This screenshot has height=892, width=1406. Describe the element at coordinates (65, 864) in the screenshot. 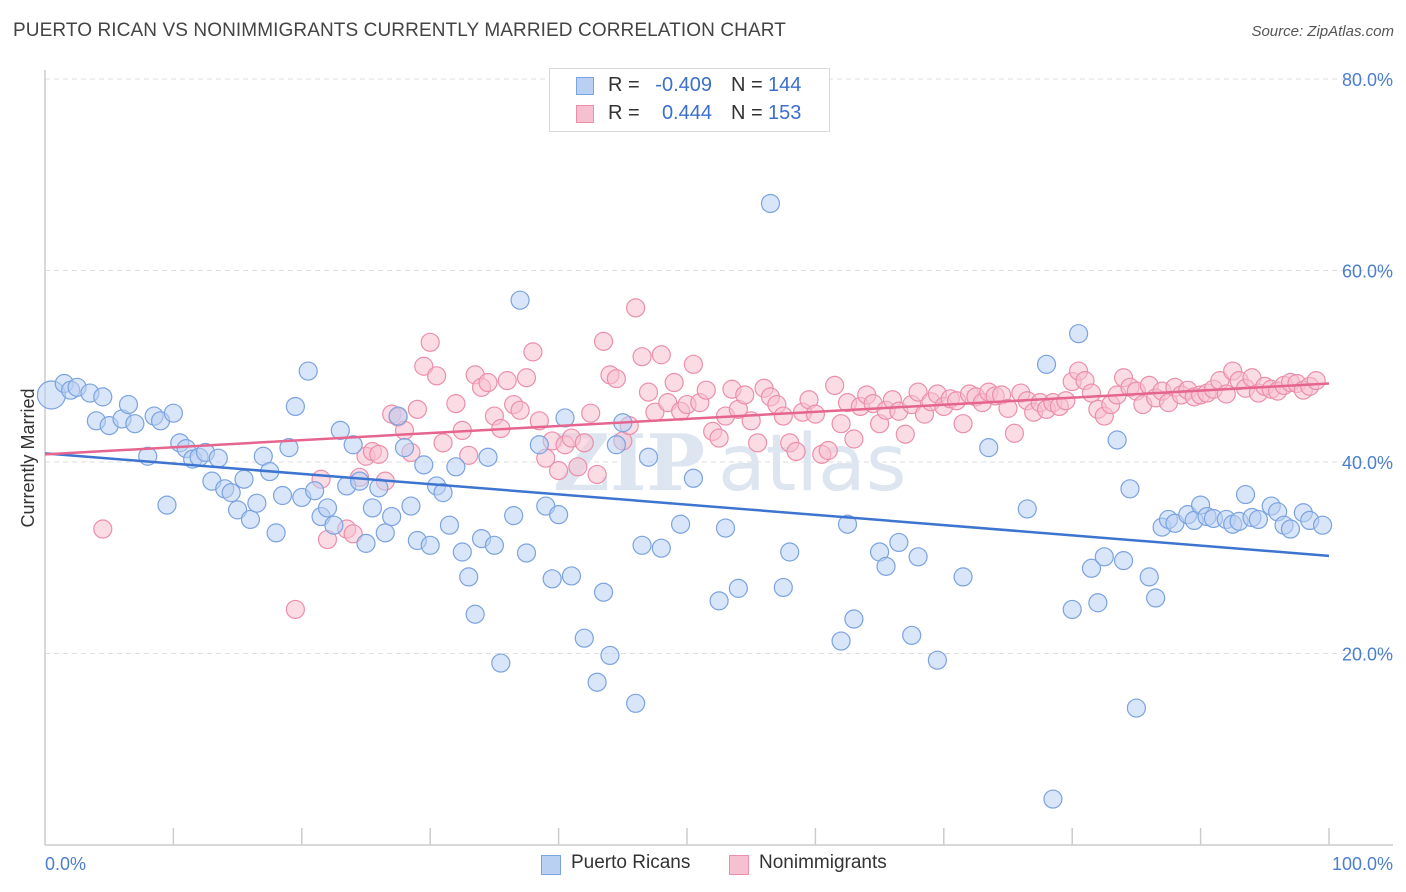

I see `x-tick-label-min: 0.0%` at that location.